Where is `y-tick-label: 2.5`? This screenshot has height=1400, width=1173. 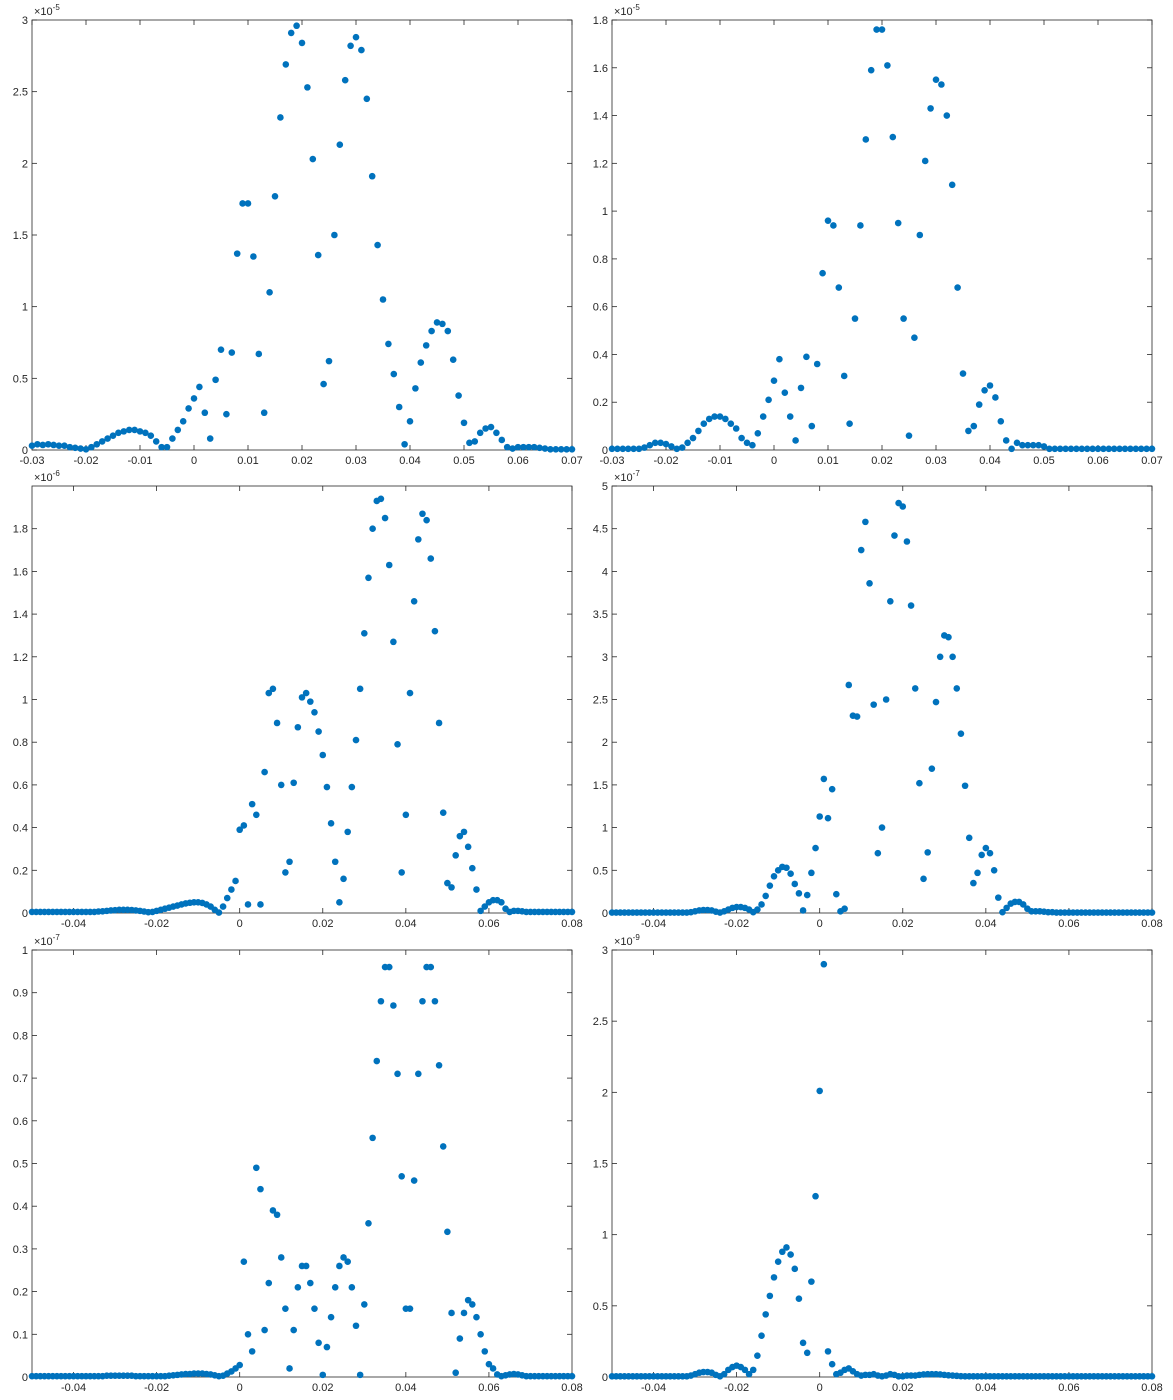
y-tick-label: 2.5 is located at coordinates (600, 1022).